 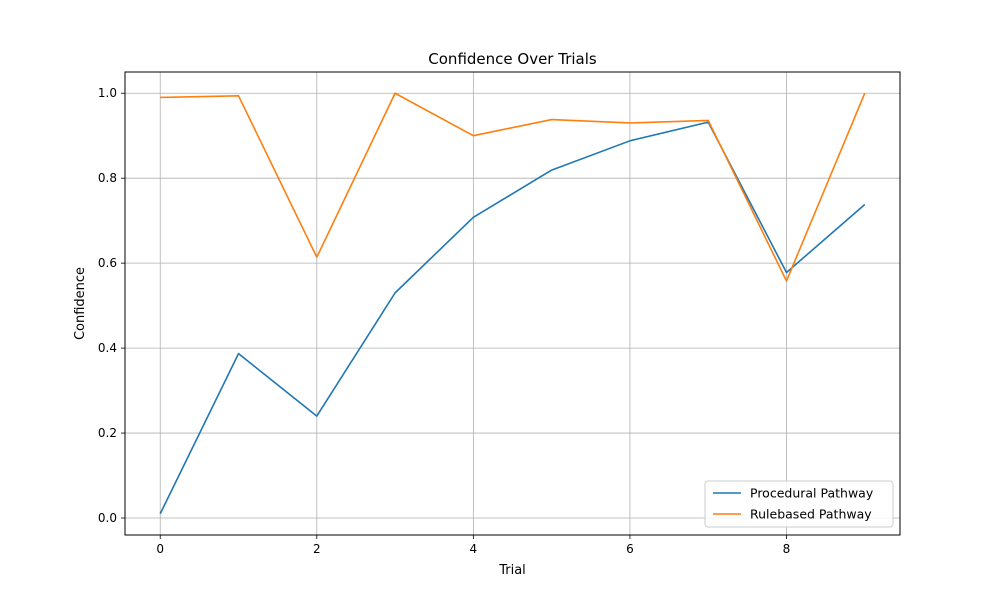 What do you see at coordinates (317, 549) in the screenshot?
I see `x-tick-label: 2` at bounding box center [317, 549].